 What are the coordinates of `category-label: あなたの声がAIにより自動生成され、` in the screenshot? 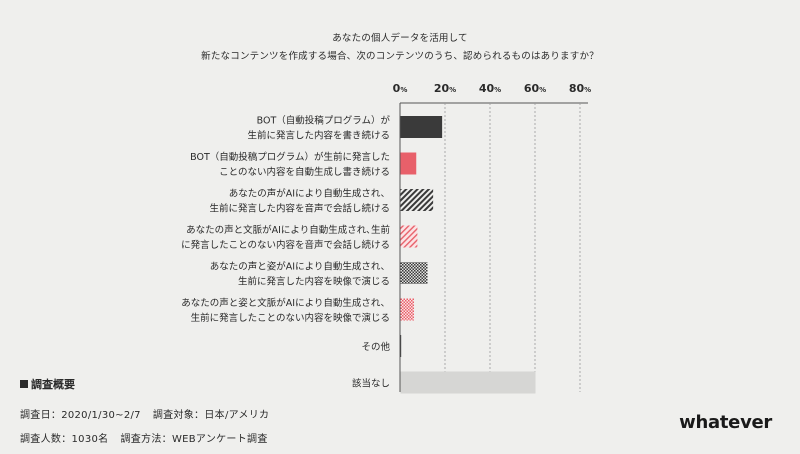 It's located at (309, 194).